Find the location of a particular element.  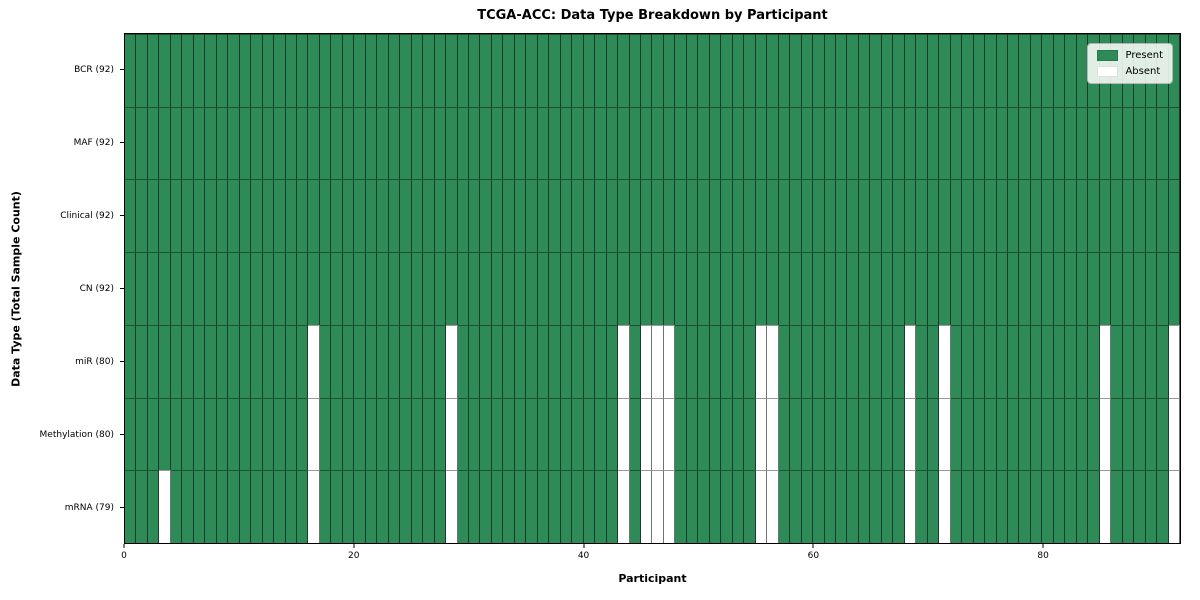

y-tick-label: Clinical (92) is located at coordinates (87, 215).